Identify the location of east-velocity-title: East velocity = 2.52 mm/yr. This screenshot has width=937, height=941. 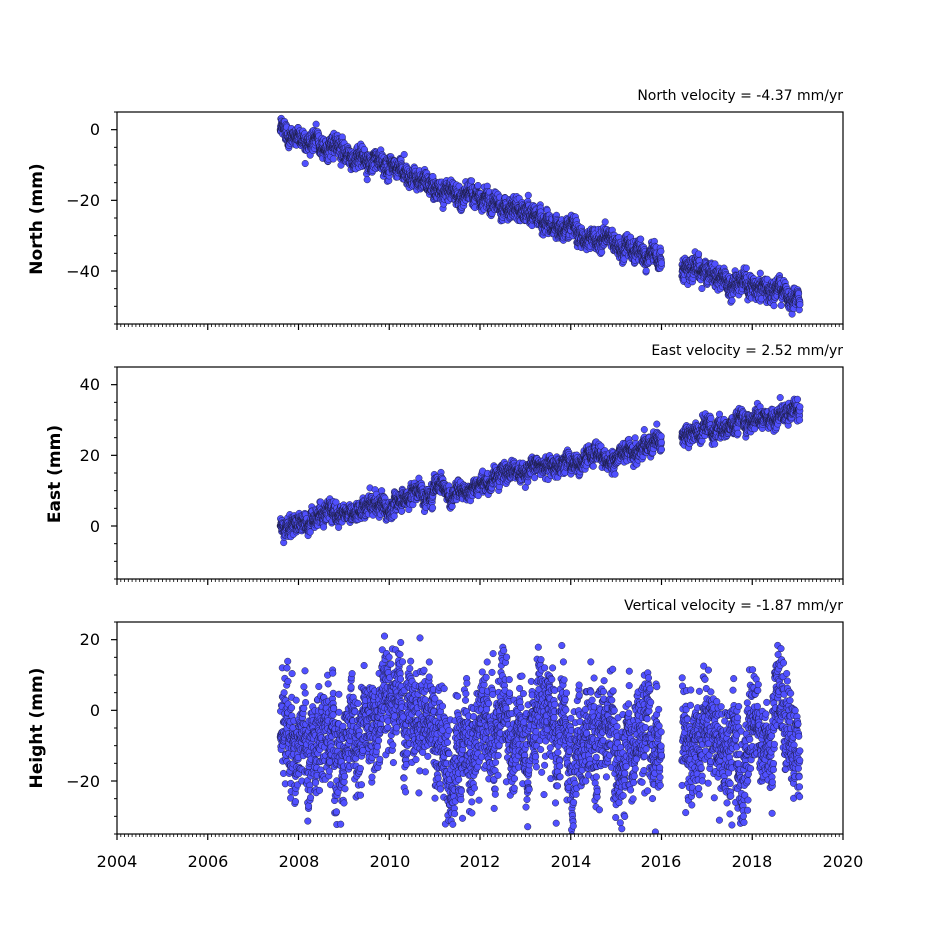
(747, 351).